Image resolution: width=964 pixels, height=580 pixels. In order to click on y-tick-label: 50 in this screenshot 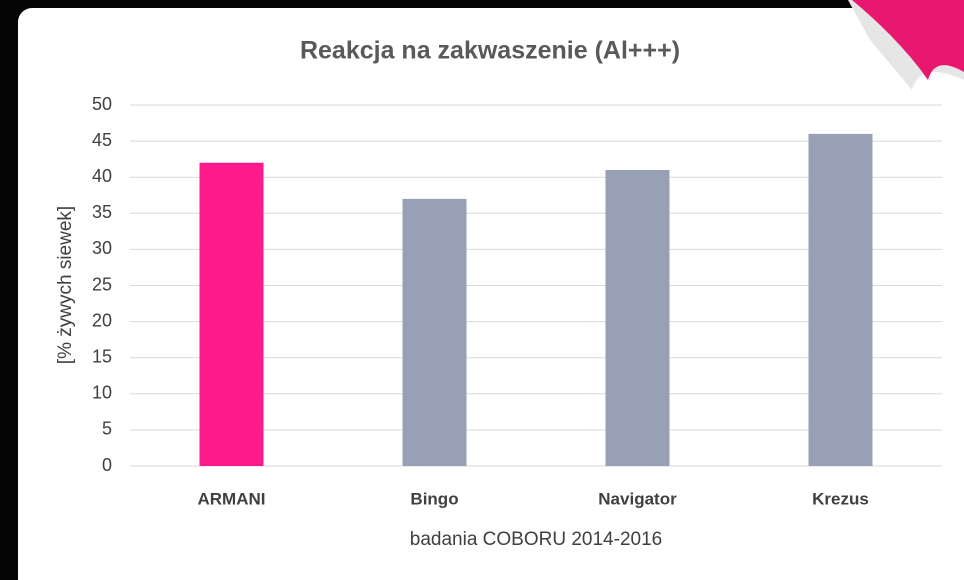, I will do `click(102, 104)`.